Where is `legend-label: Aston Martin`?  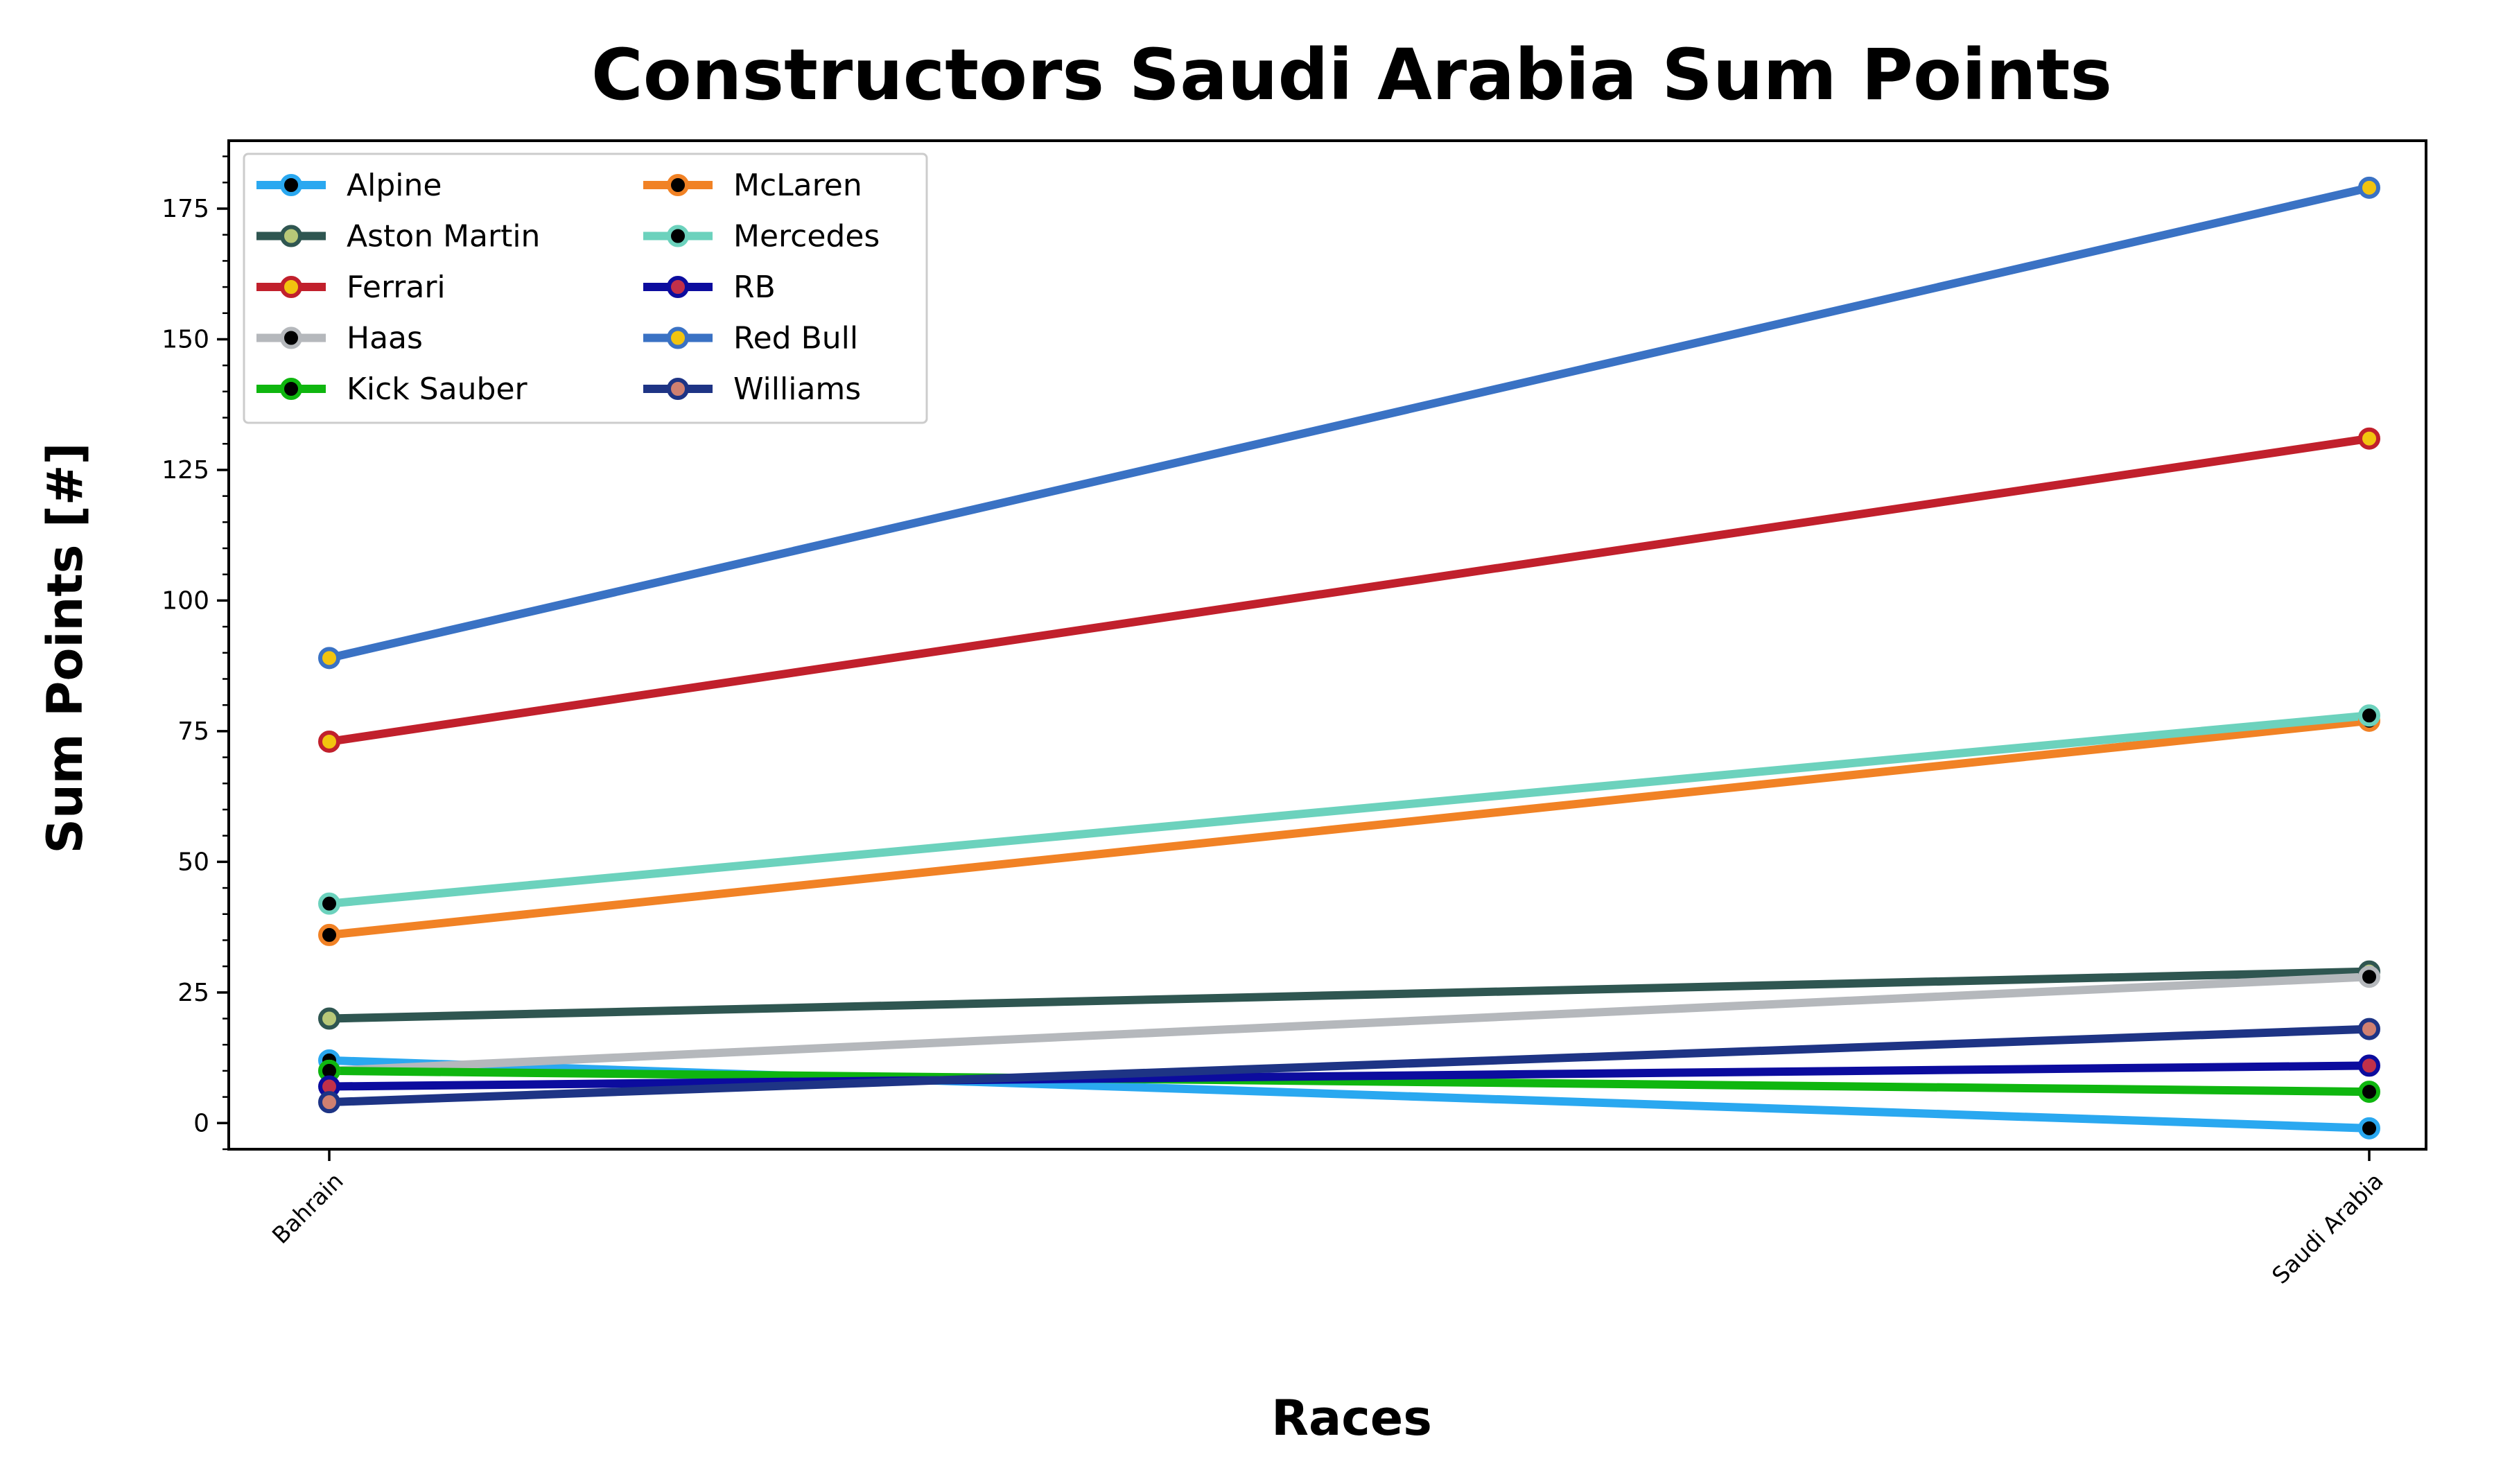
legend-label: Aston Martin is located at coordinates (444, 236).